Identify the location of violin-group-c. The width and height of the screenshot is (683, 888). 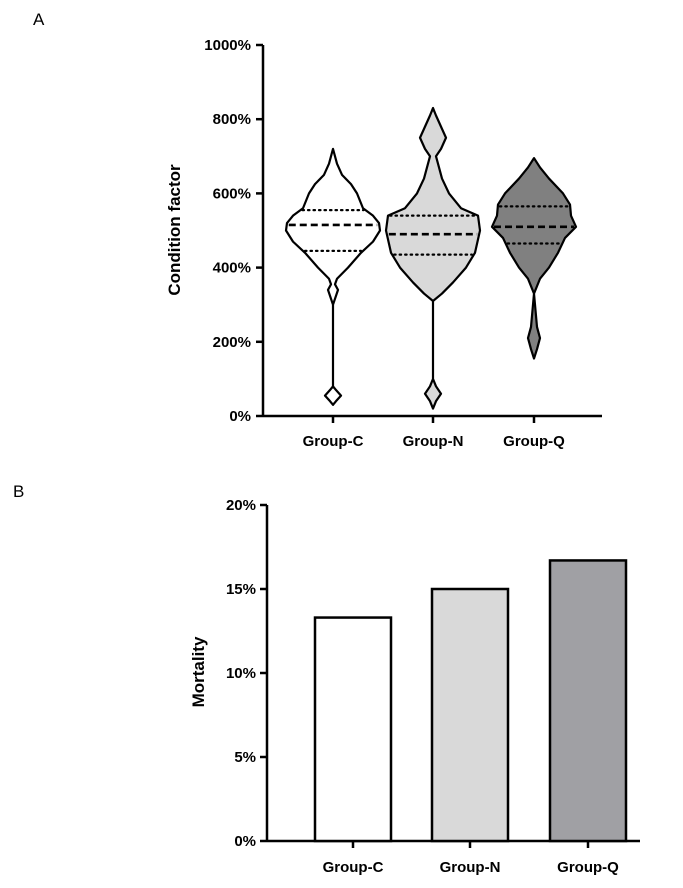
(333, 276).